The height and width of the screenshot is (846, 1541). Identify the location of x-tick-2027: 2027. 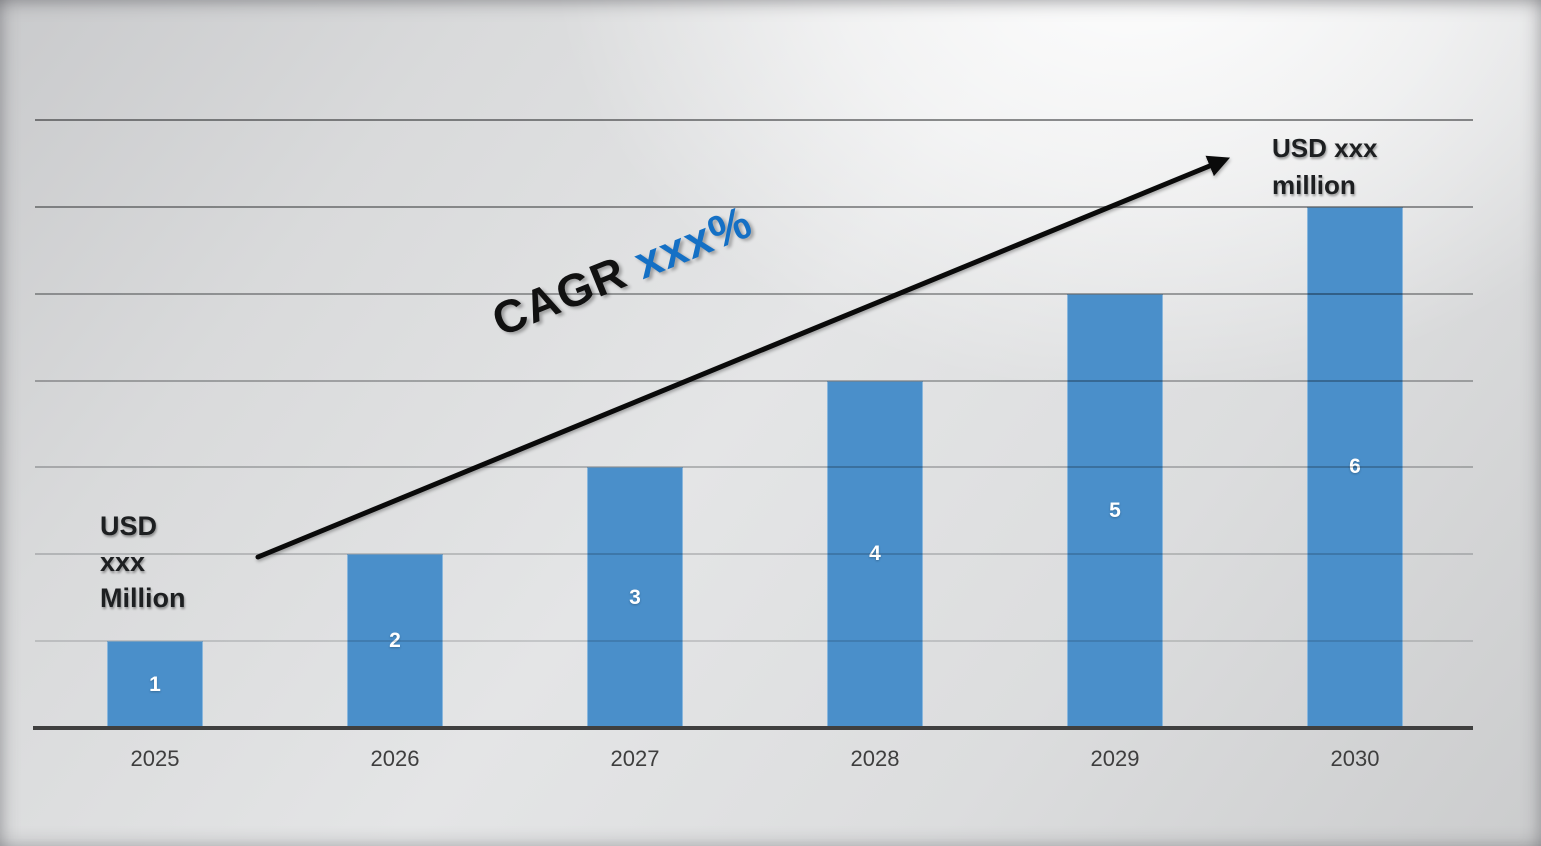
(635, 758).